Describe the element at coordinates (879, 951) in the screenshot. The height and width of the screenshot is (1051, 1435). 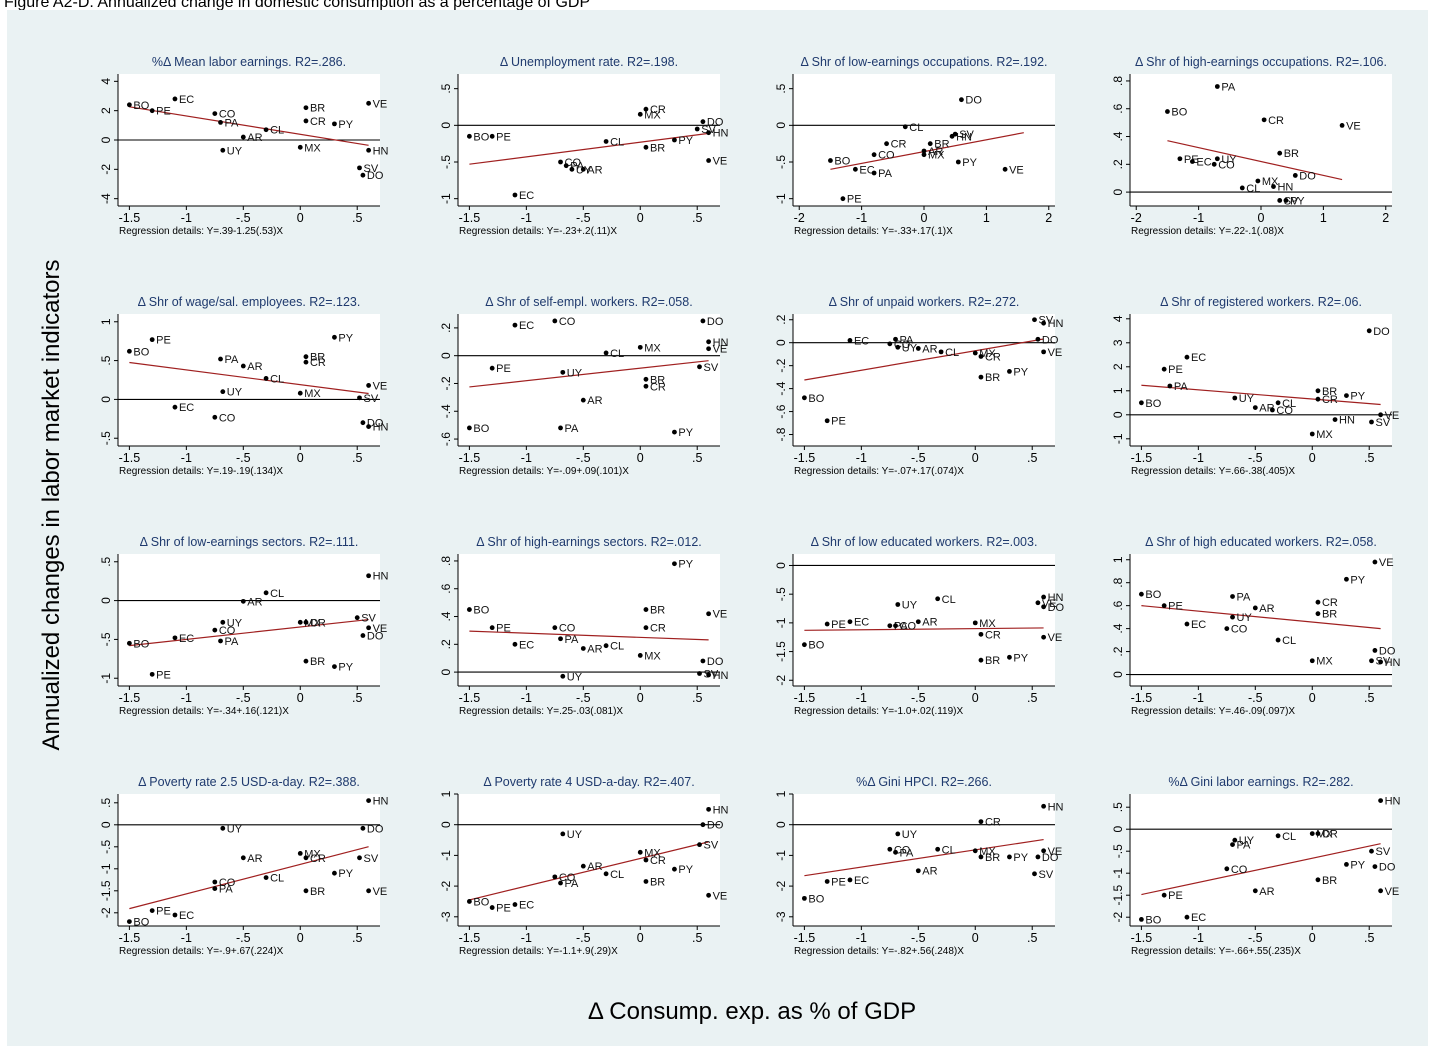
I see `regression-details: Regression details: Y=-.82+.56(.248)X` at that location.